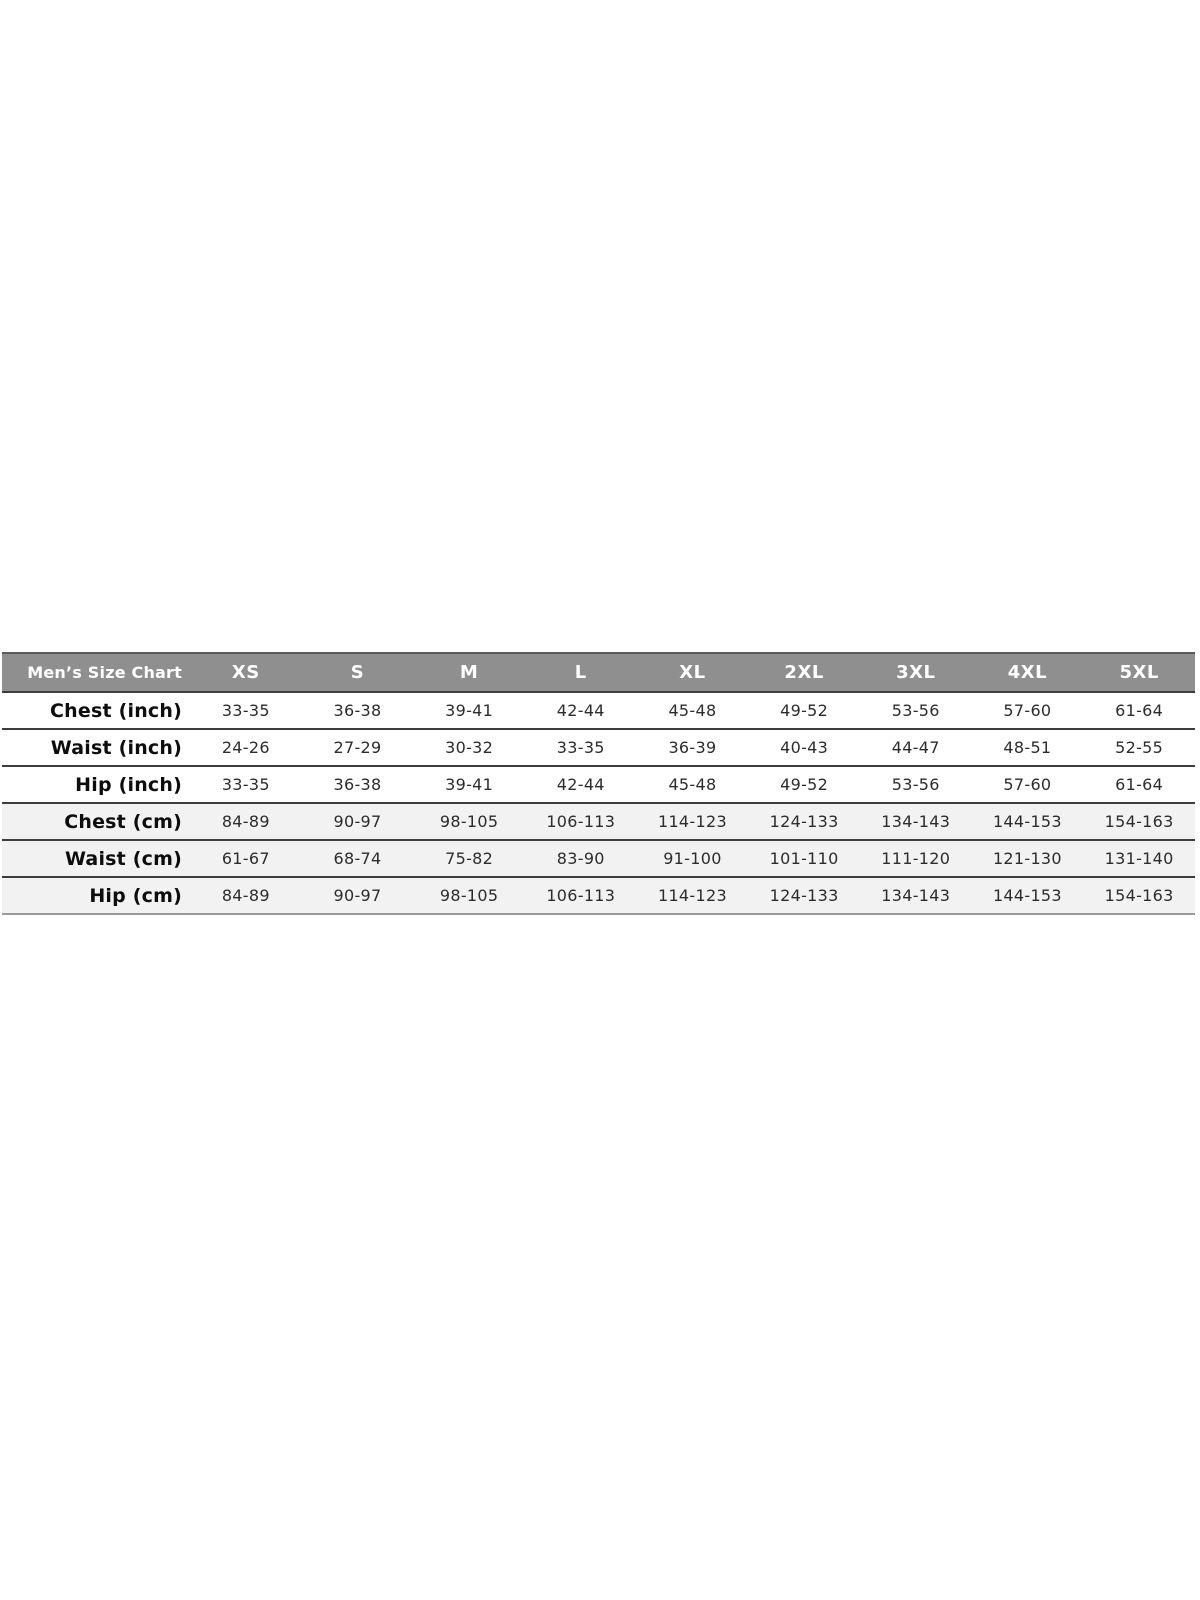 The height and width of the screenshot is (1600, 1200). I want to click on size-value-cell: 27-29, so click(357, 748).